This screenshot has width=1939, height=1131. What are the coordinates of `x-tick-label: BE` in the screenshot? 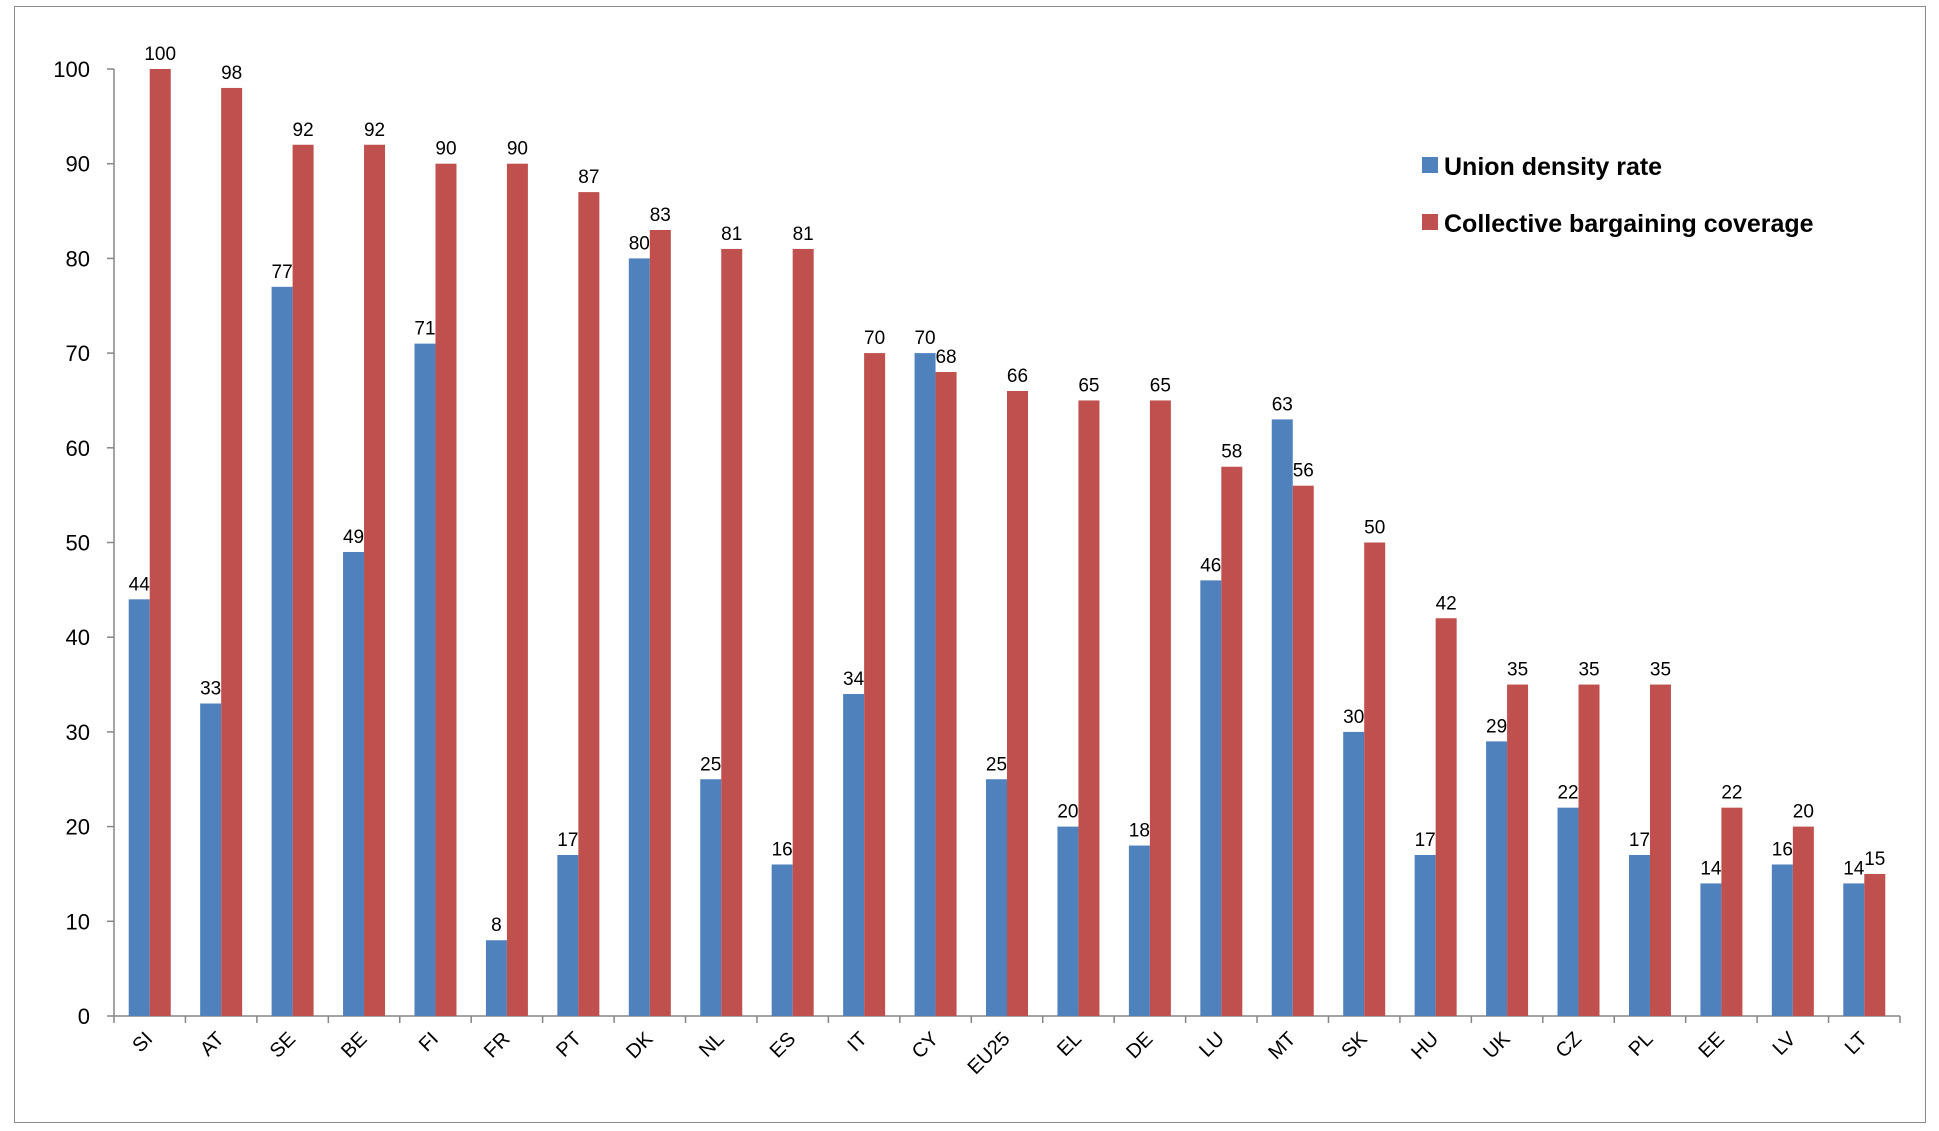 It's located at (354, 1045).